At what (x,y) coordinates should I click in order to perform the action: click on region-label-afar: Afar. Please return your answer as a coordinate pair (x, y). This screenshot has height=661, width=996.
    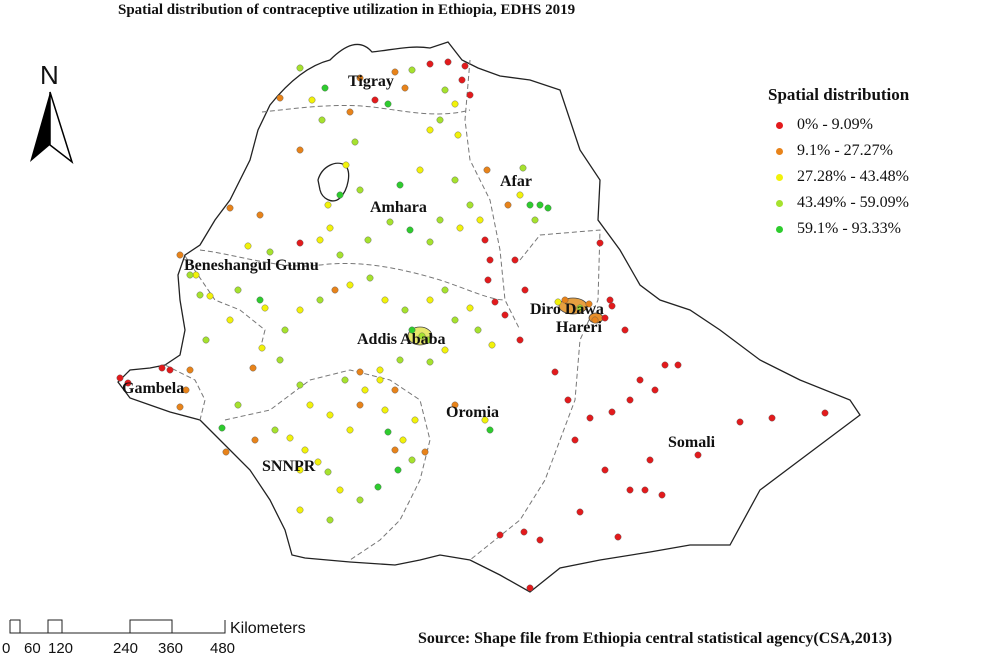
    Looking at the image, I should click on (516, 181).